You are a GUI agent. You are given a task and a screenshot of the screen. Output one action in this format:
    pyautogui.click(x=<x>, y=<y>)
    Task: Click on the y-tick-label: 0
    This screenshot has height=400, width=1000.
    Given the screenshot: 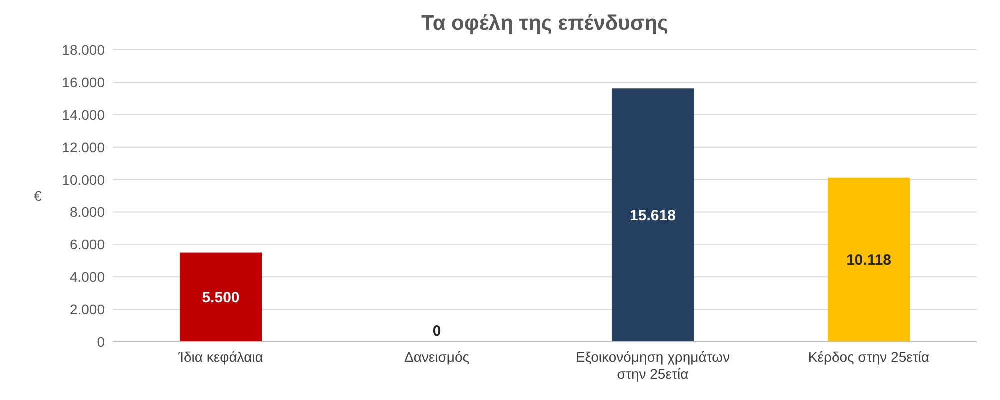 What is the action you would take?
    pyautogui.click(x=101, y=342)
    